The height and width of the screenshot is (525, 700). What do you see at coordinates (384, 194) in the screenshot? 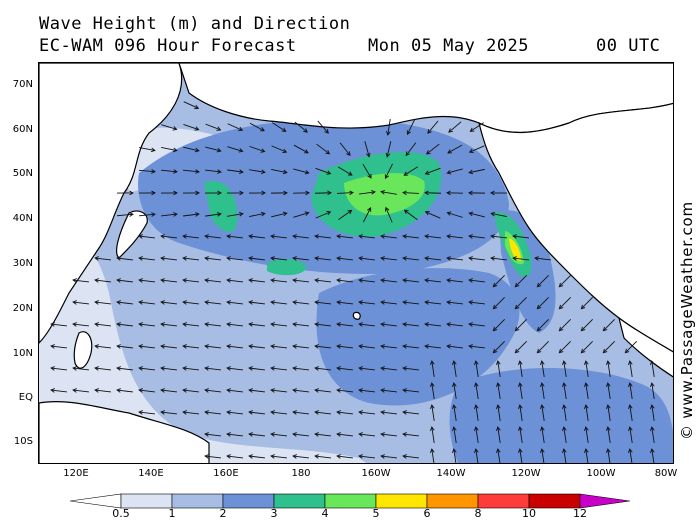
I see `wave-band-green-north` at bounding box center [384, 194].